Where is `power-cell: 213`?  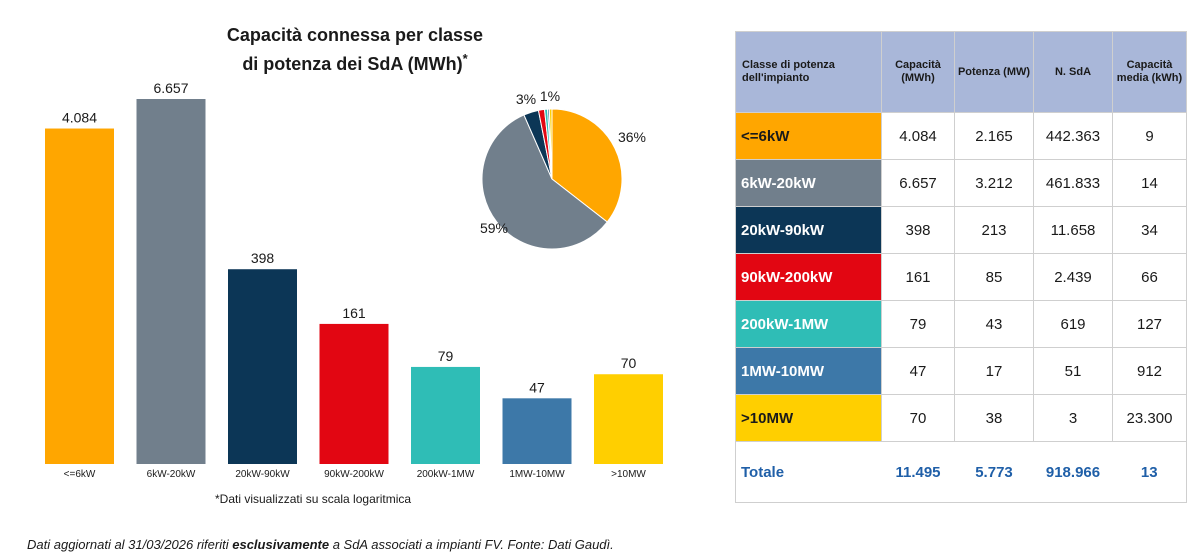 power-cell: 213 is located at coordinates (994, 230).